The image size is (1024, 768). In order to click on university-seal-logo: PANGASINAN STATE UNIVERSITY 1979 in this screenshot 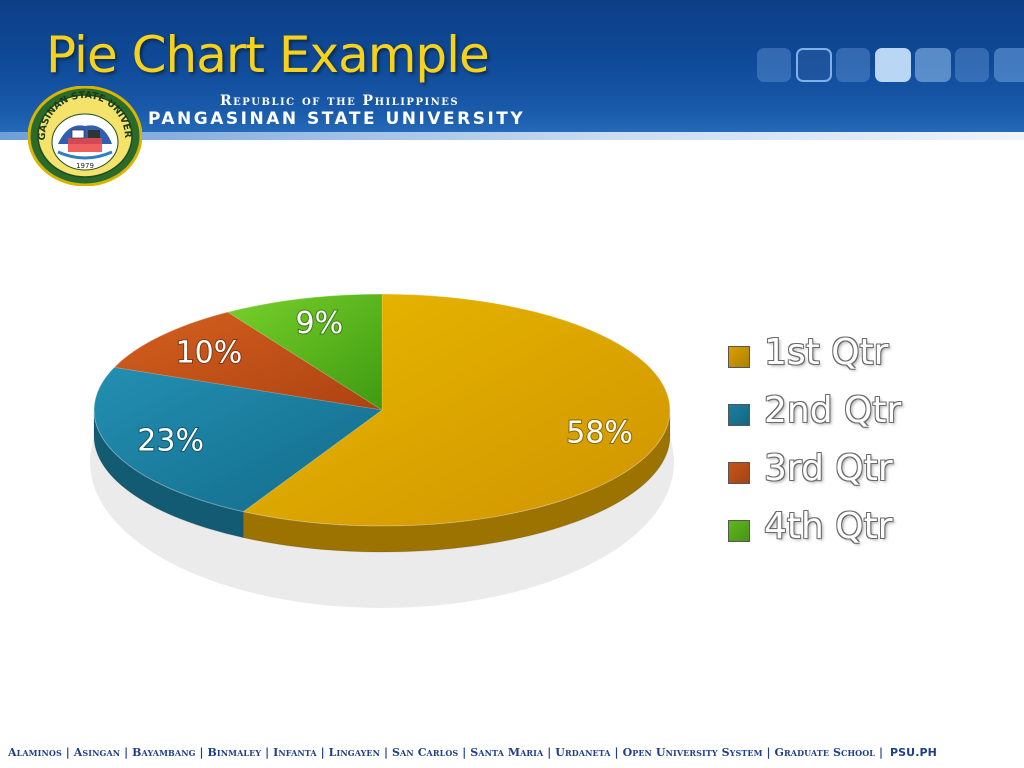, I will do `click(85, 136)`.